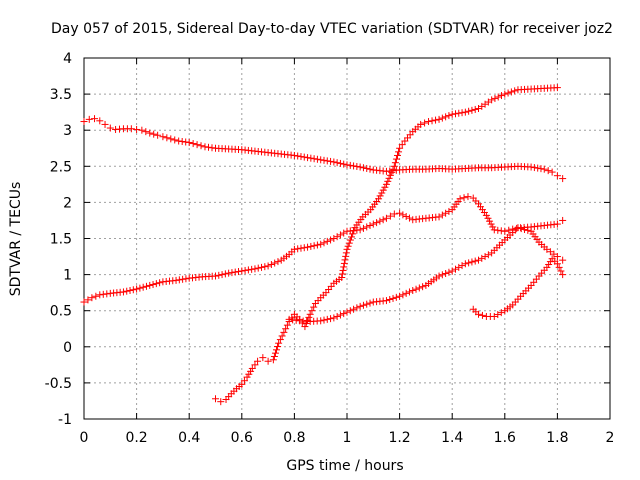 Image resolution: width=640 pixels, height=480 pixels. What do you see at coordinates (294, 438) in the screenshot?
I see `x-tick-label: 0.8` at bounding box center [294, 438].